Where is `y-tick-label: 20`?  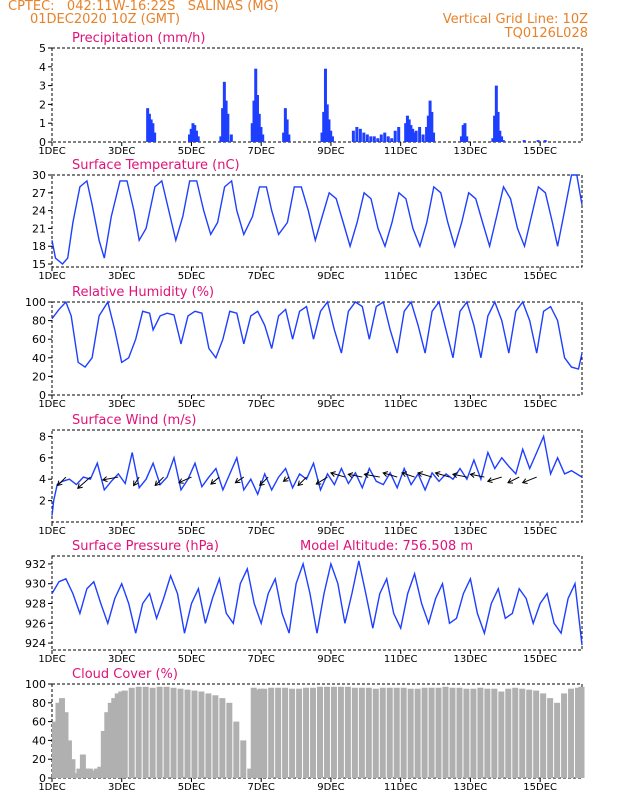
y-tick-label: 20 is located at coordinates (39, 759).